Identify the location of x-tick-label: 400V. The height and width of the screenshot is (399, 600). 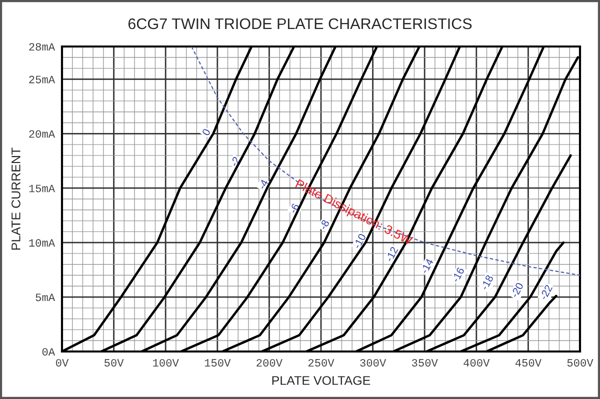
(477, 363).